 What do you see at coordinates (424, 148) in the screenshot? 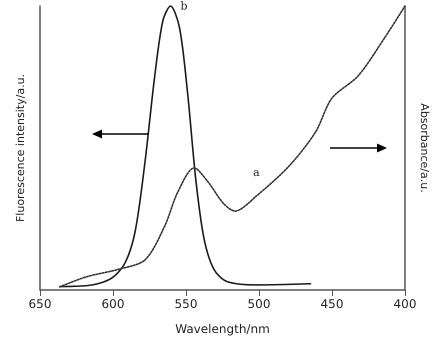
I see `y2-axis-title: Absorbance/a.u.` at bounding box center [424, 148].